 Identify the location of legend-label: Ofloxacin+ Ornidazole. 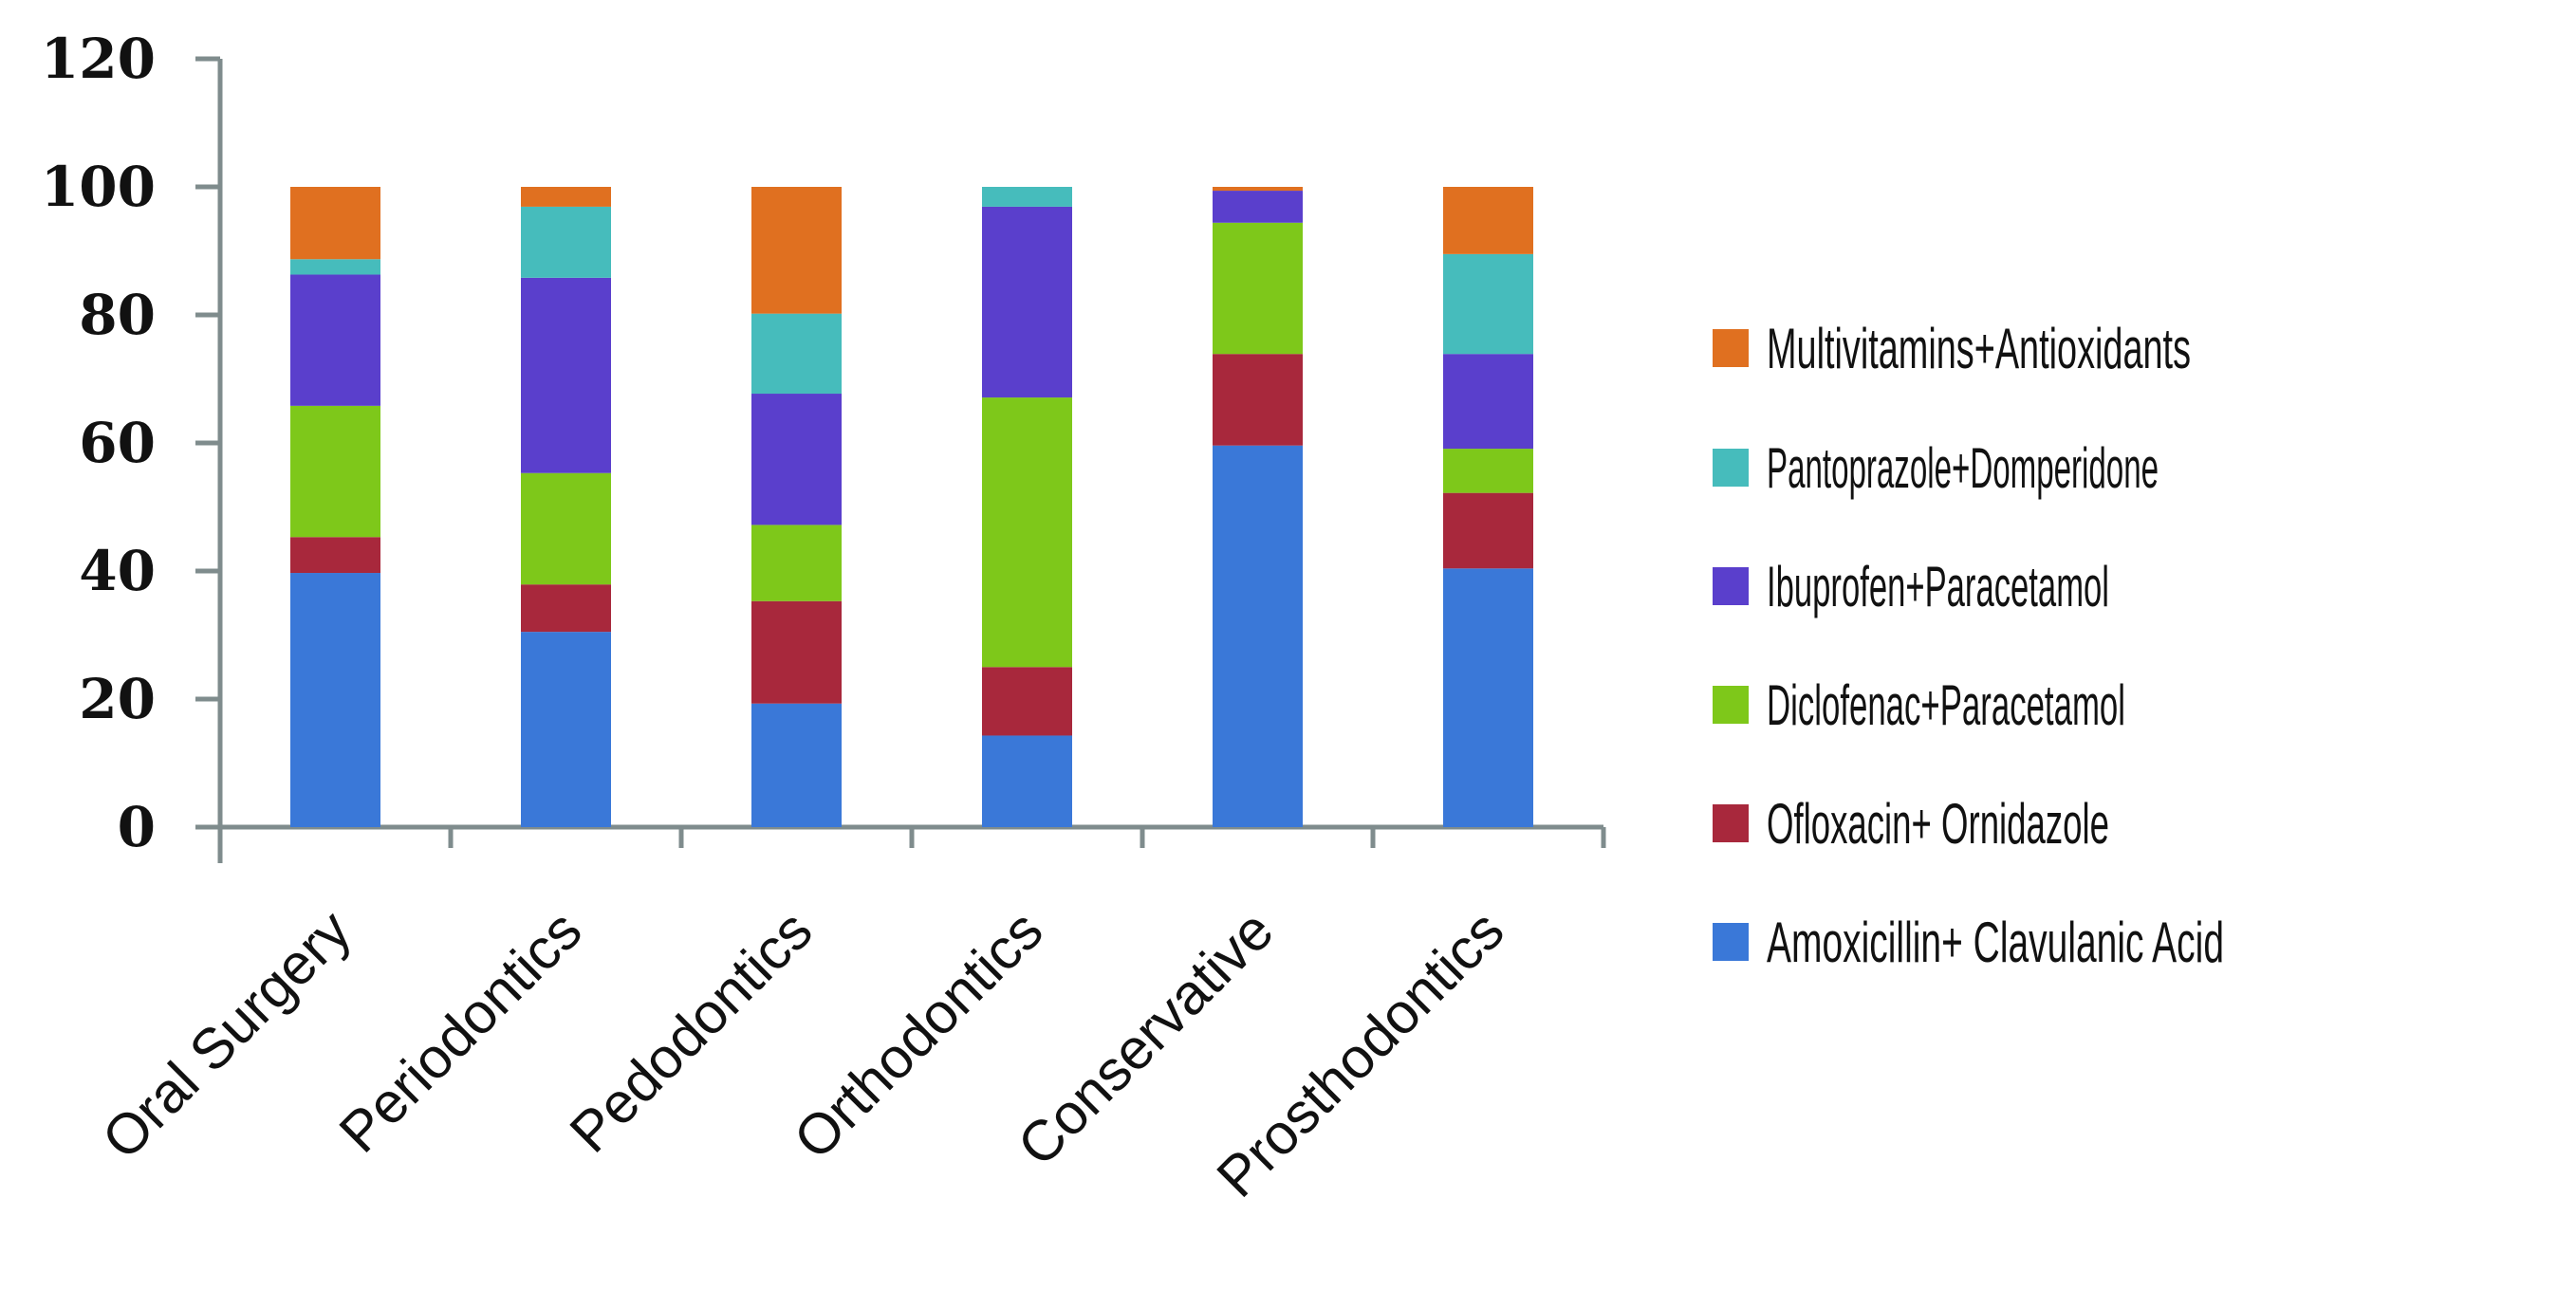
(1938, 824).